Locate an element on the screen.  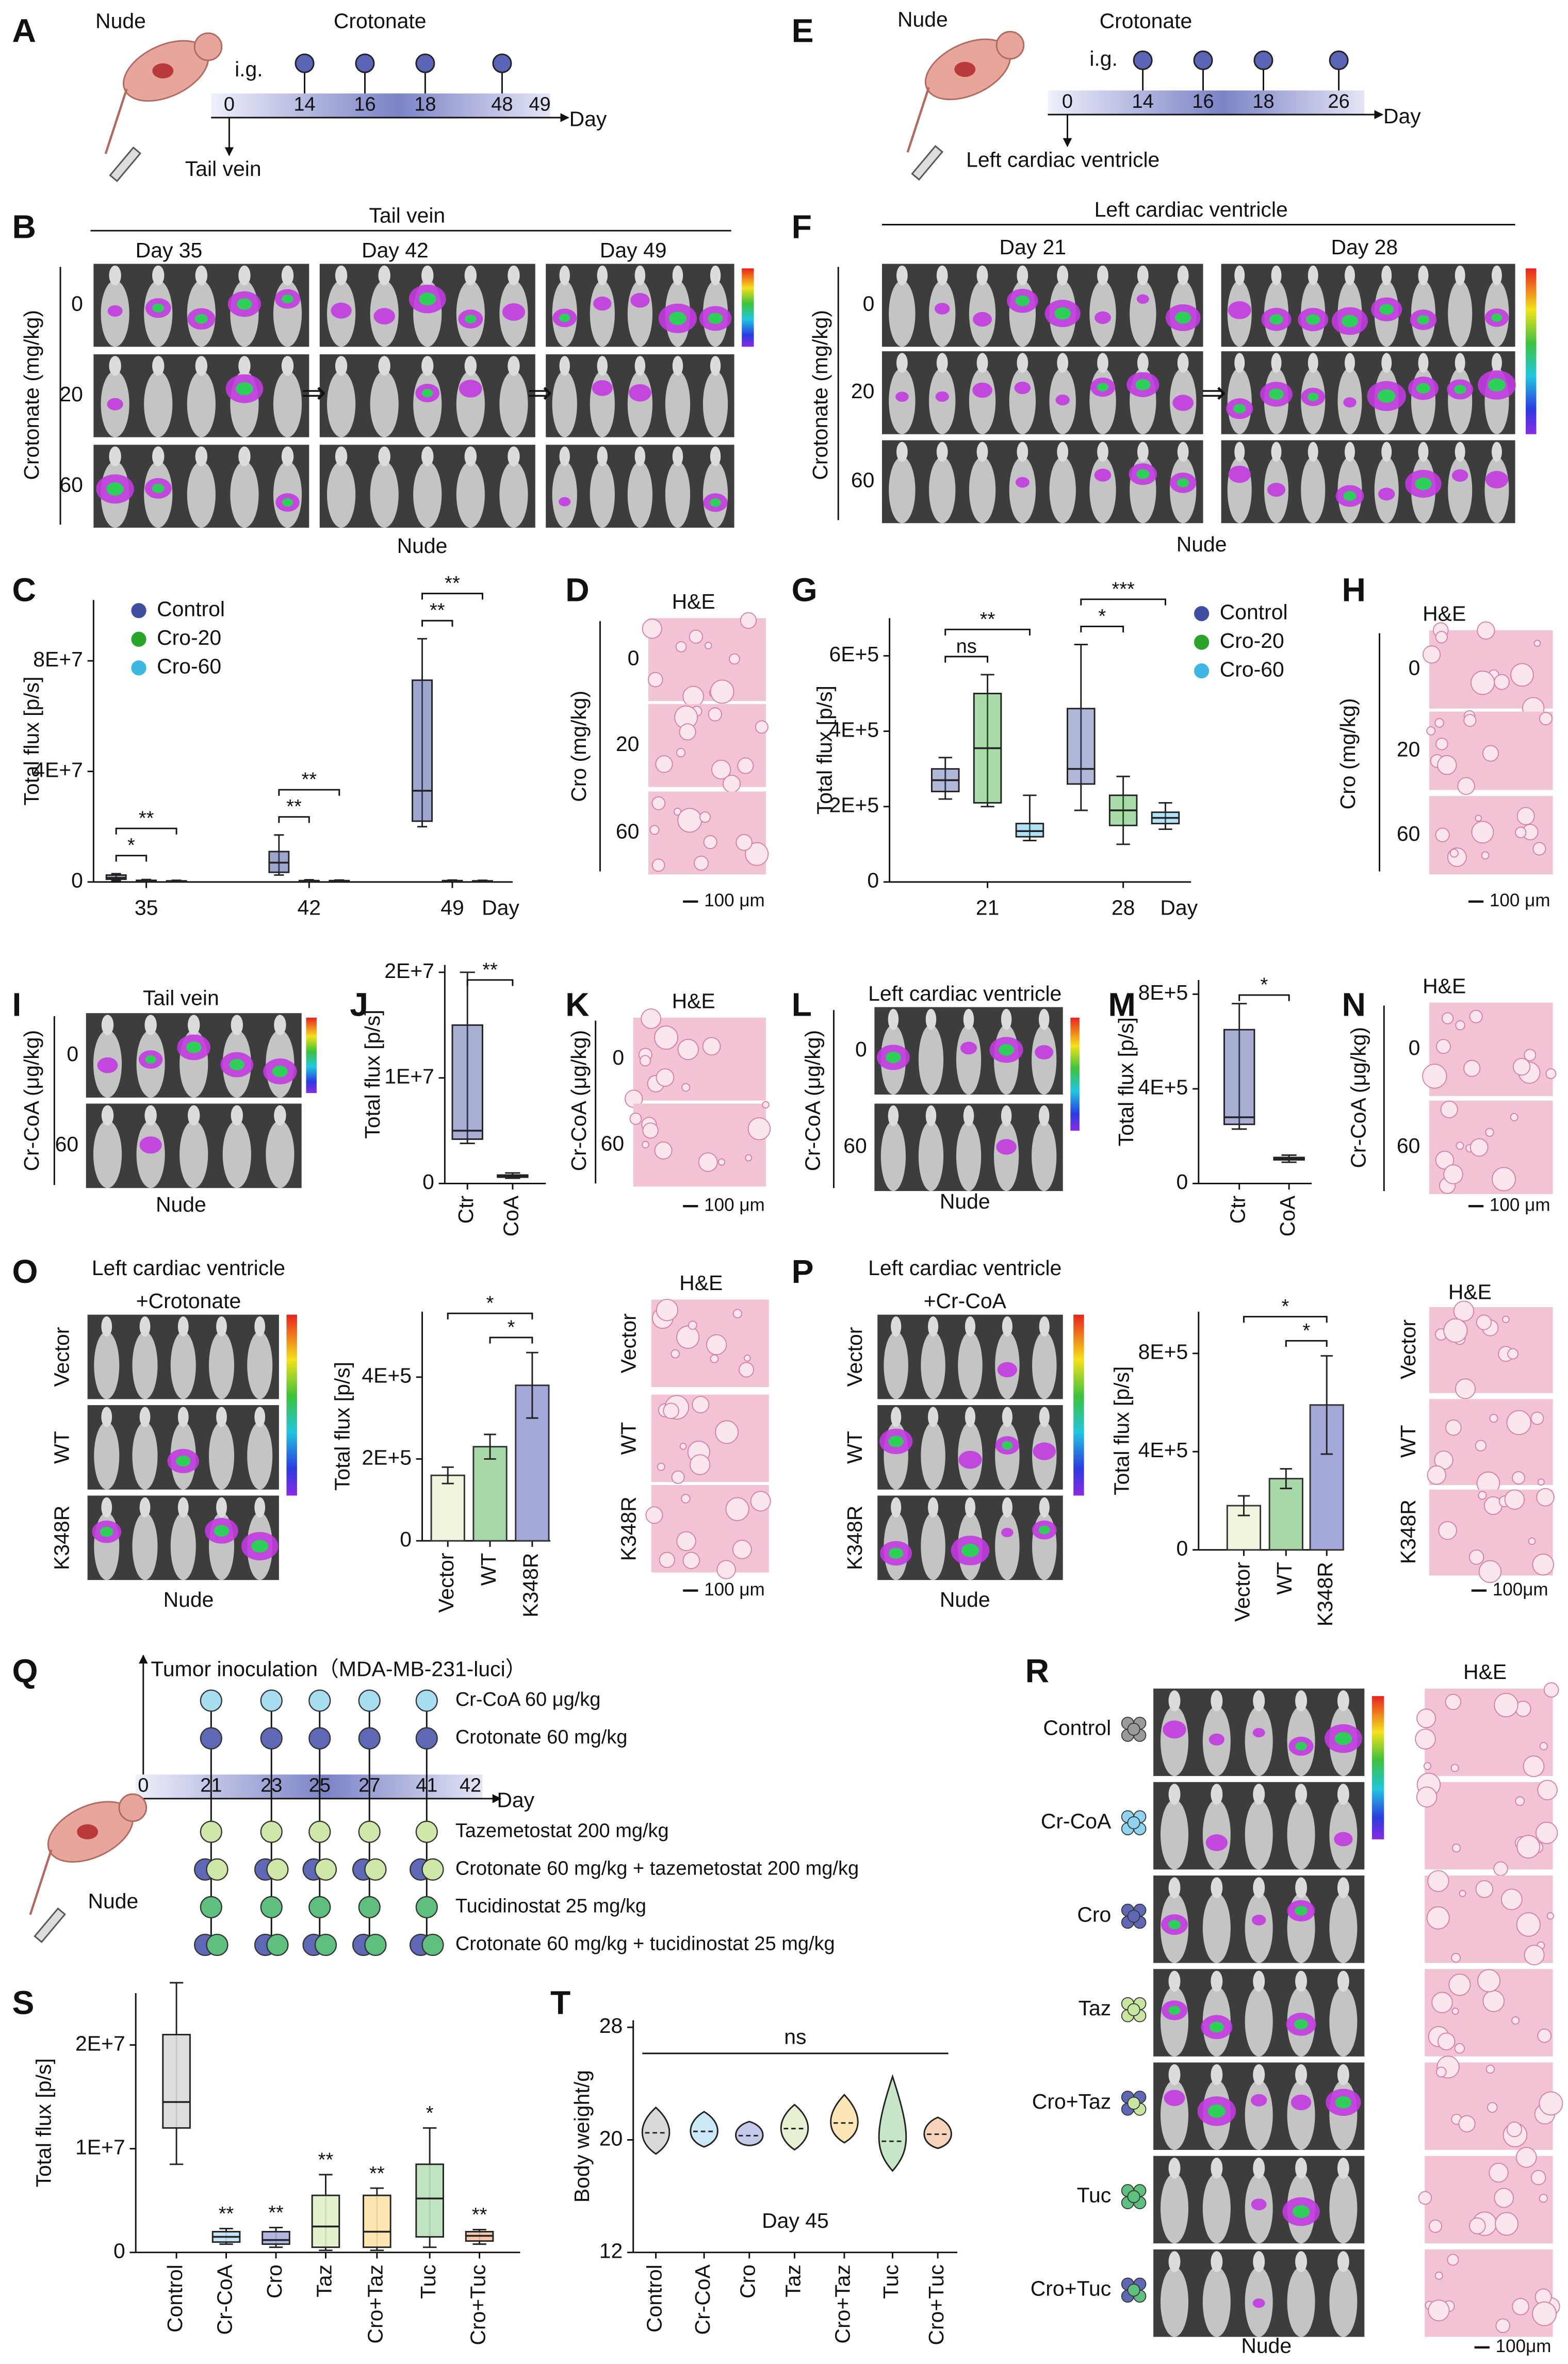
x-tick-label: Taz is located at coordinates (793, 2280).